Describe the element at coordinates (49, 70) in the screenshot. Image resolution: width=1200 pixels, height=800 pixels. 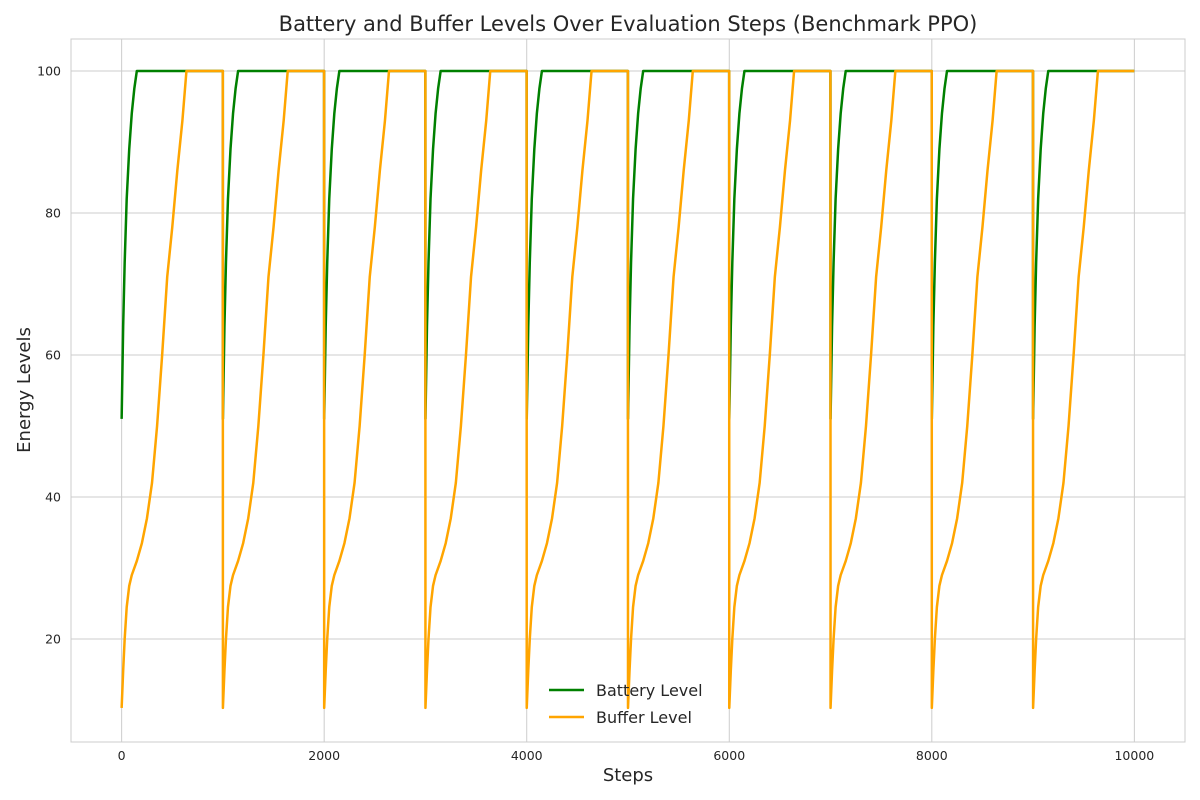
I see `y-tick-label: 100` at that location.